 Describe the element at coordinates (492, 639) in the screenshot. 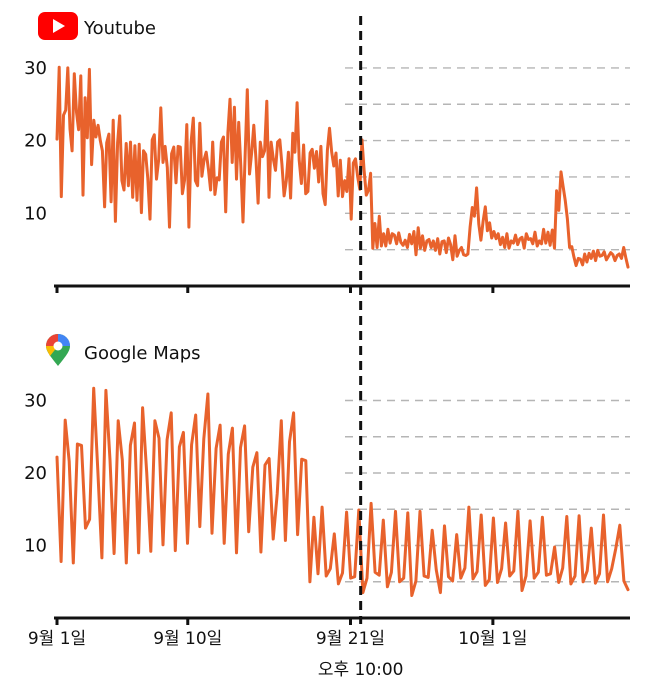

I see `x-tick-label: 10월 1일` at that location.